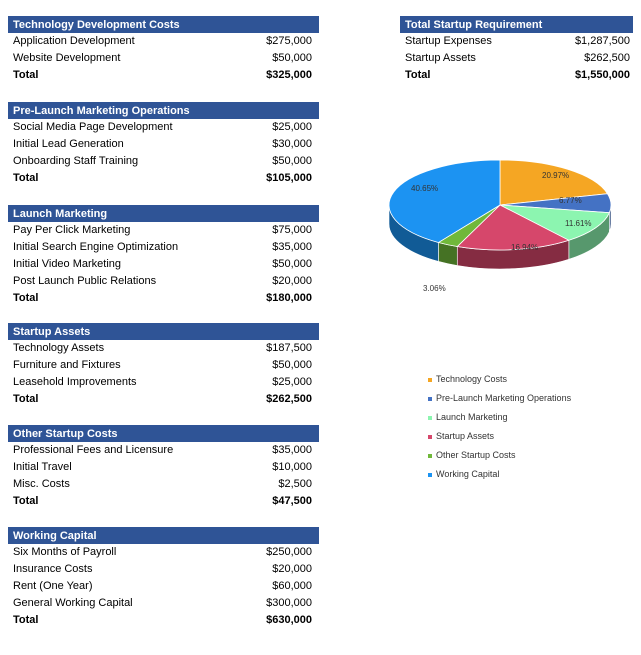  I want to click on line-item-value: $2,500, so click(295, 484).